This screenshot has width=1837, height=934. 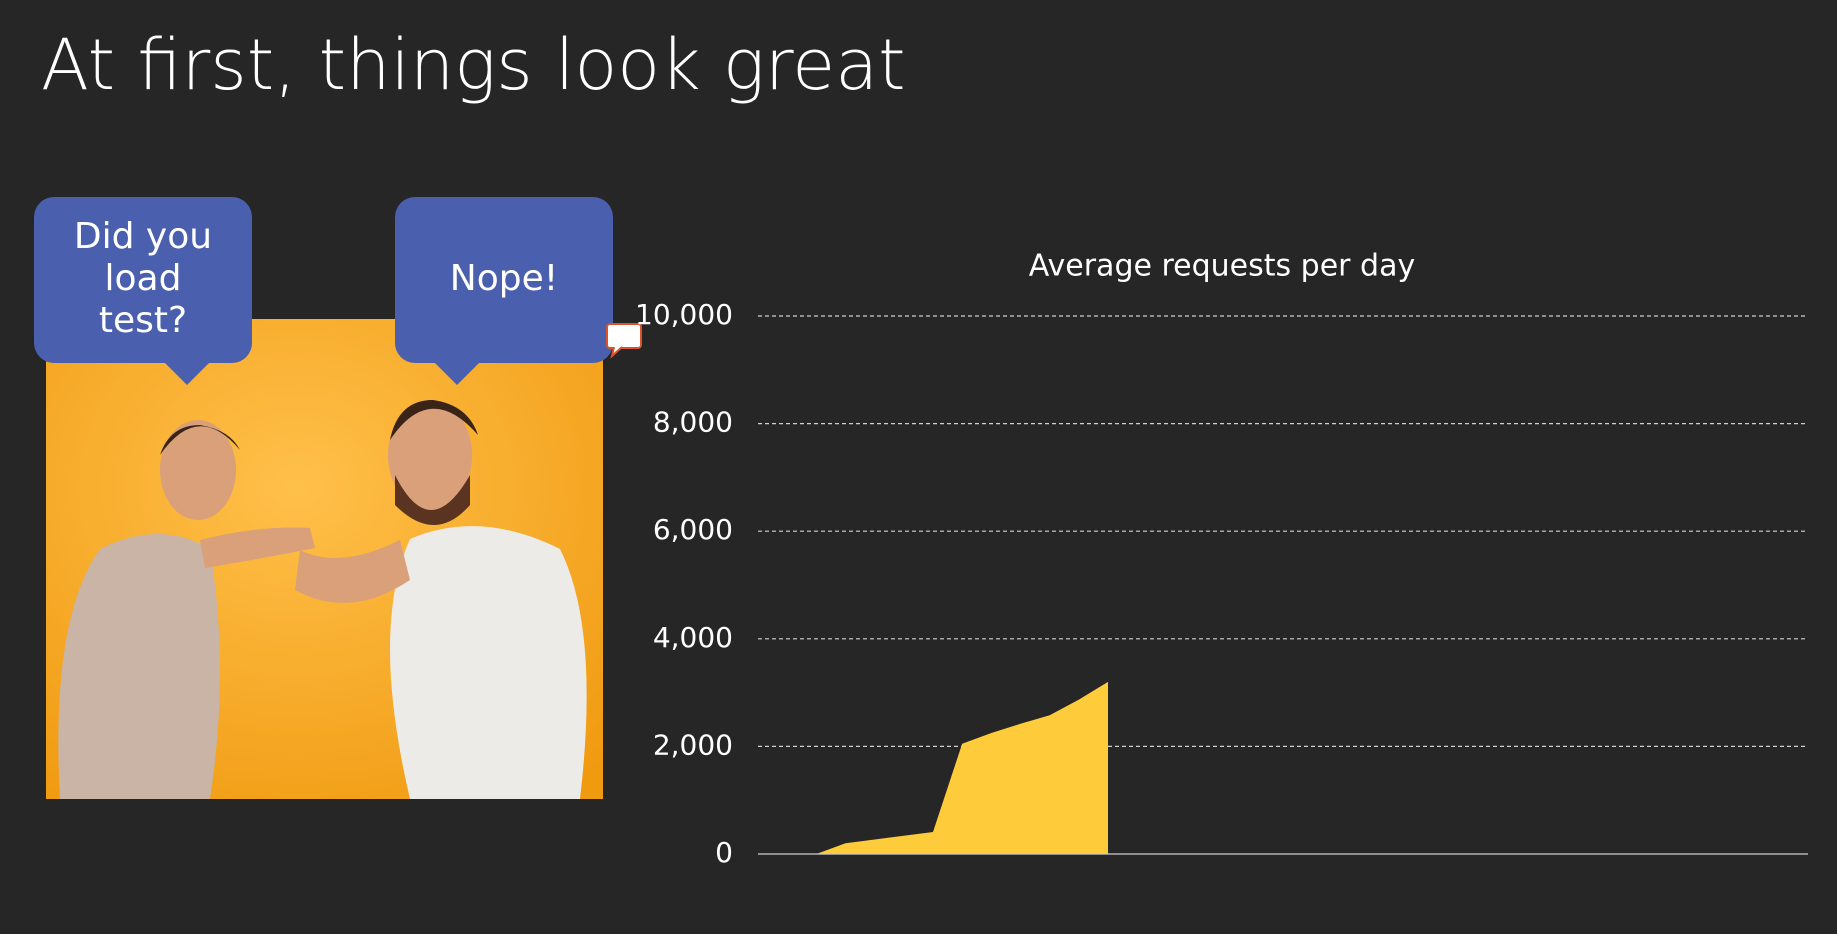 I want to click on bubble-line: Nope!, so click(x=504, y=278).